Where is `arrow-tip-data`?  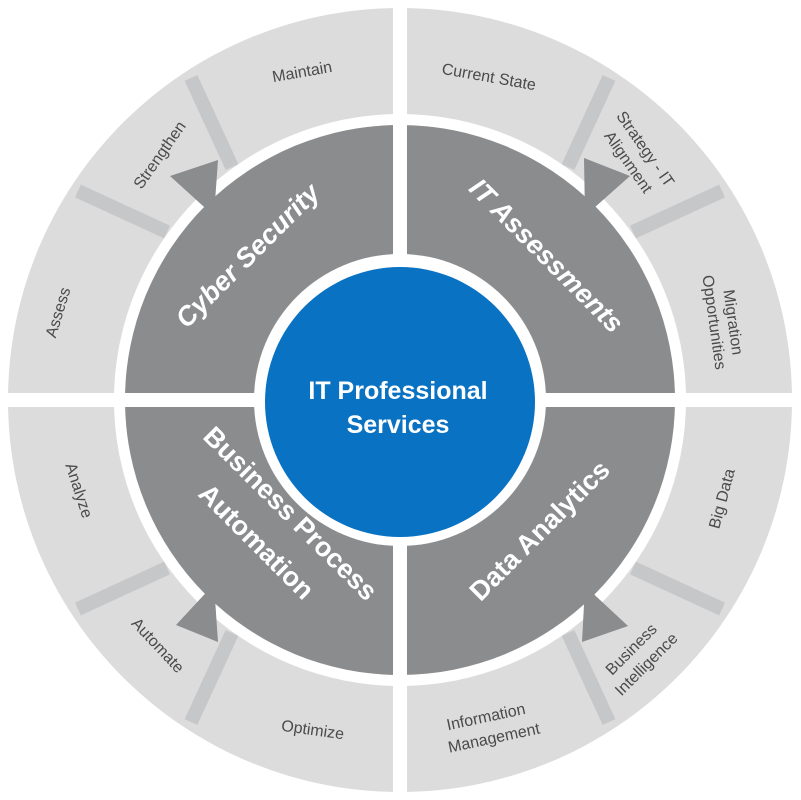 arrow-tip-data is located at coordinates (605, 614).